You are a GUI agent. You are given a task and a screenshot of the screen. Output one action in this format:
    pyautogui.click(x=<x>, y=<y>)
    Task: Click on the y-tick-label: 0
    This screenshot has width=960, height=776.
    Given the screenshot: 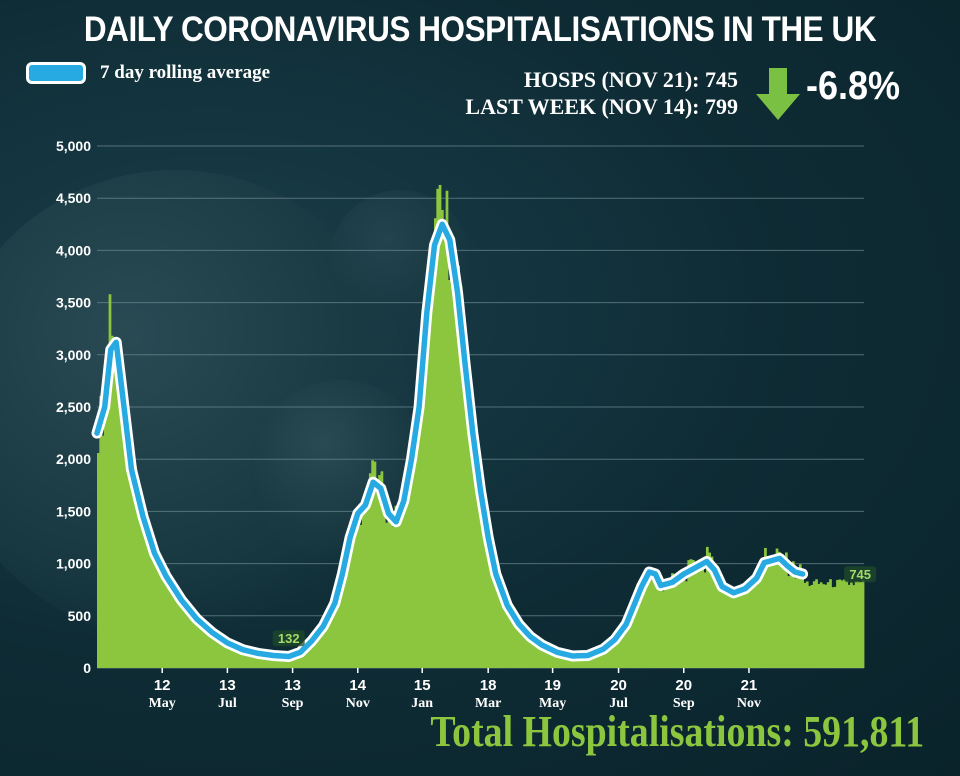 What is the action you would take?
    pyautogui.click(x=87, y=668)
    